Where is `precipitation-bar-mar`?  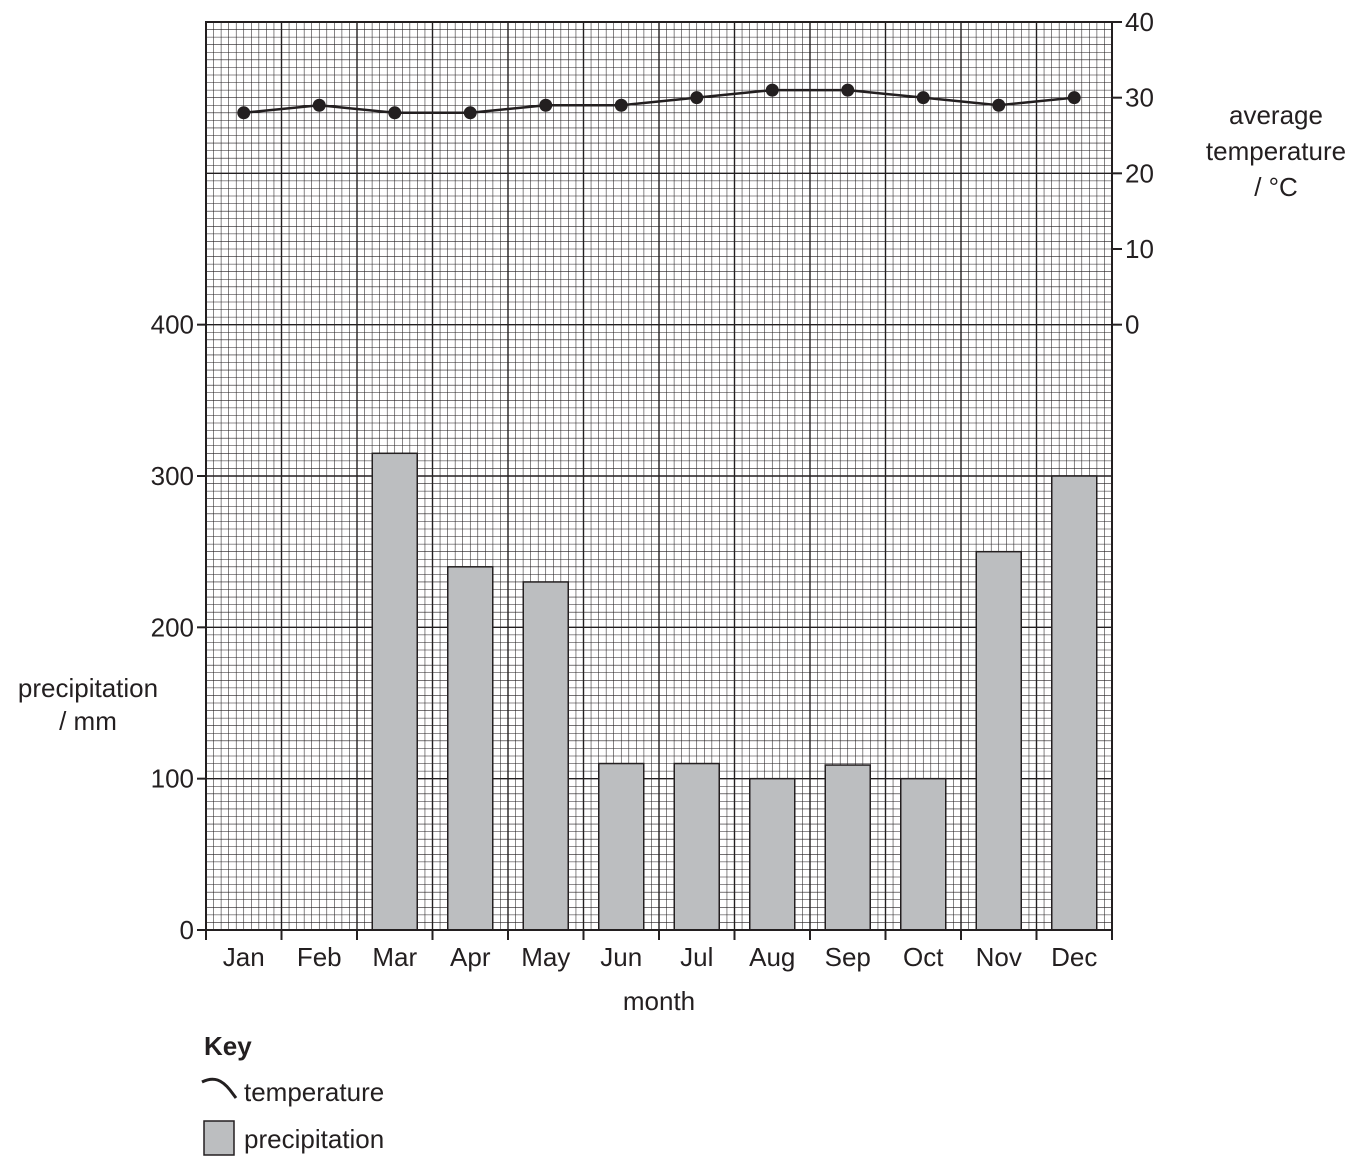
precipitation-bar-mar is located at coordinates (394, 691).